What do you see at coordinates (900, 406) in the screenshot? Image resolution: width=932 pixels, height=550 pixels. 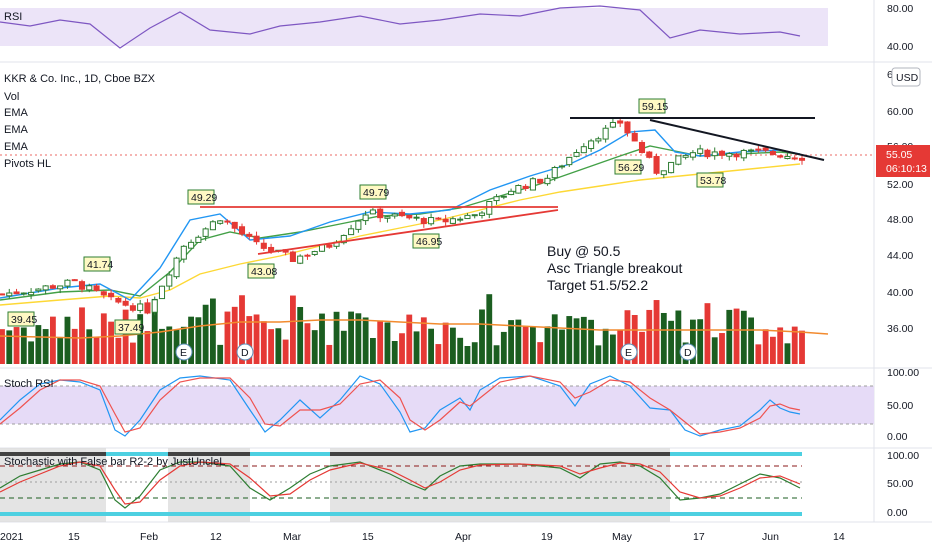 I see `stoch-rsi-tick-50: 50.00` at bounding box center [900, 406].